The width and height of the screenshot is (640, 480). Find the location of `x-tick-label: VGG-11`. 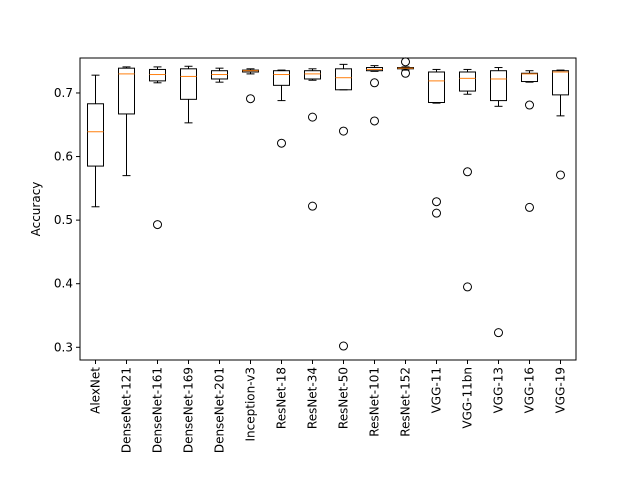

x-tick-label: VGG-11 is located at coordinates (437, 390).